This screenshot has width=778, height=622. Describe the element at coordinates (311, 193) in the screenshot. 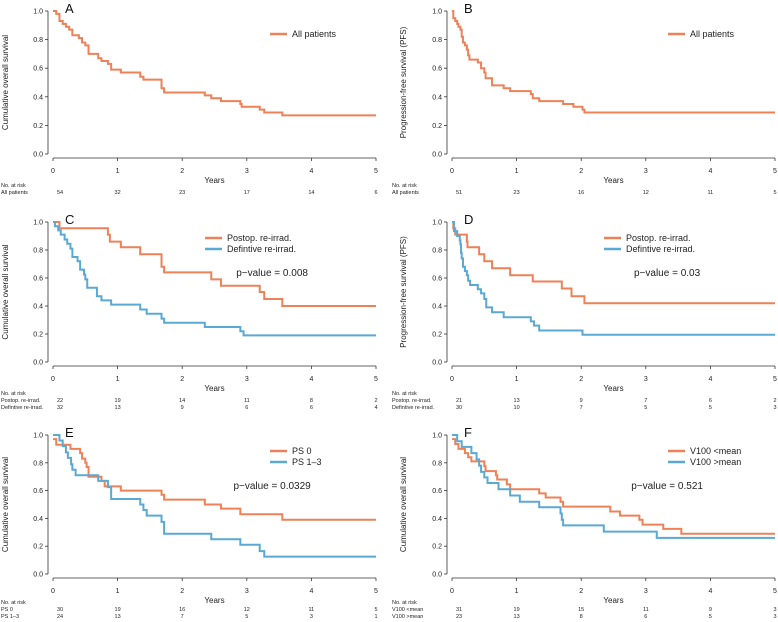

I see `risk-count: 14` at that location.